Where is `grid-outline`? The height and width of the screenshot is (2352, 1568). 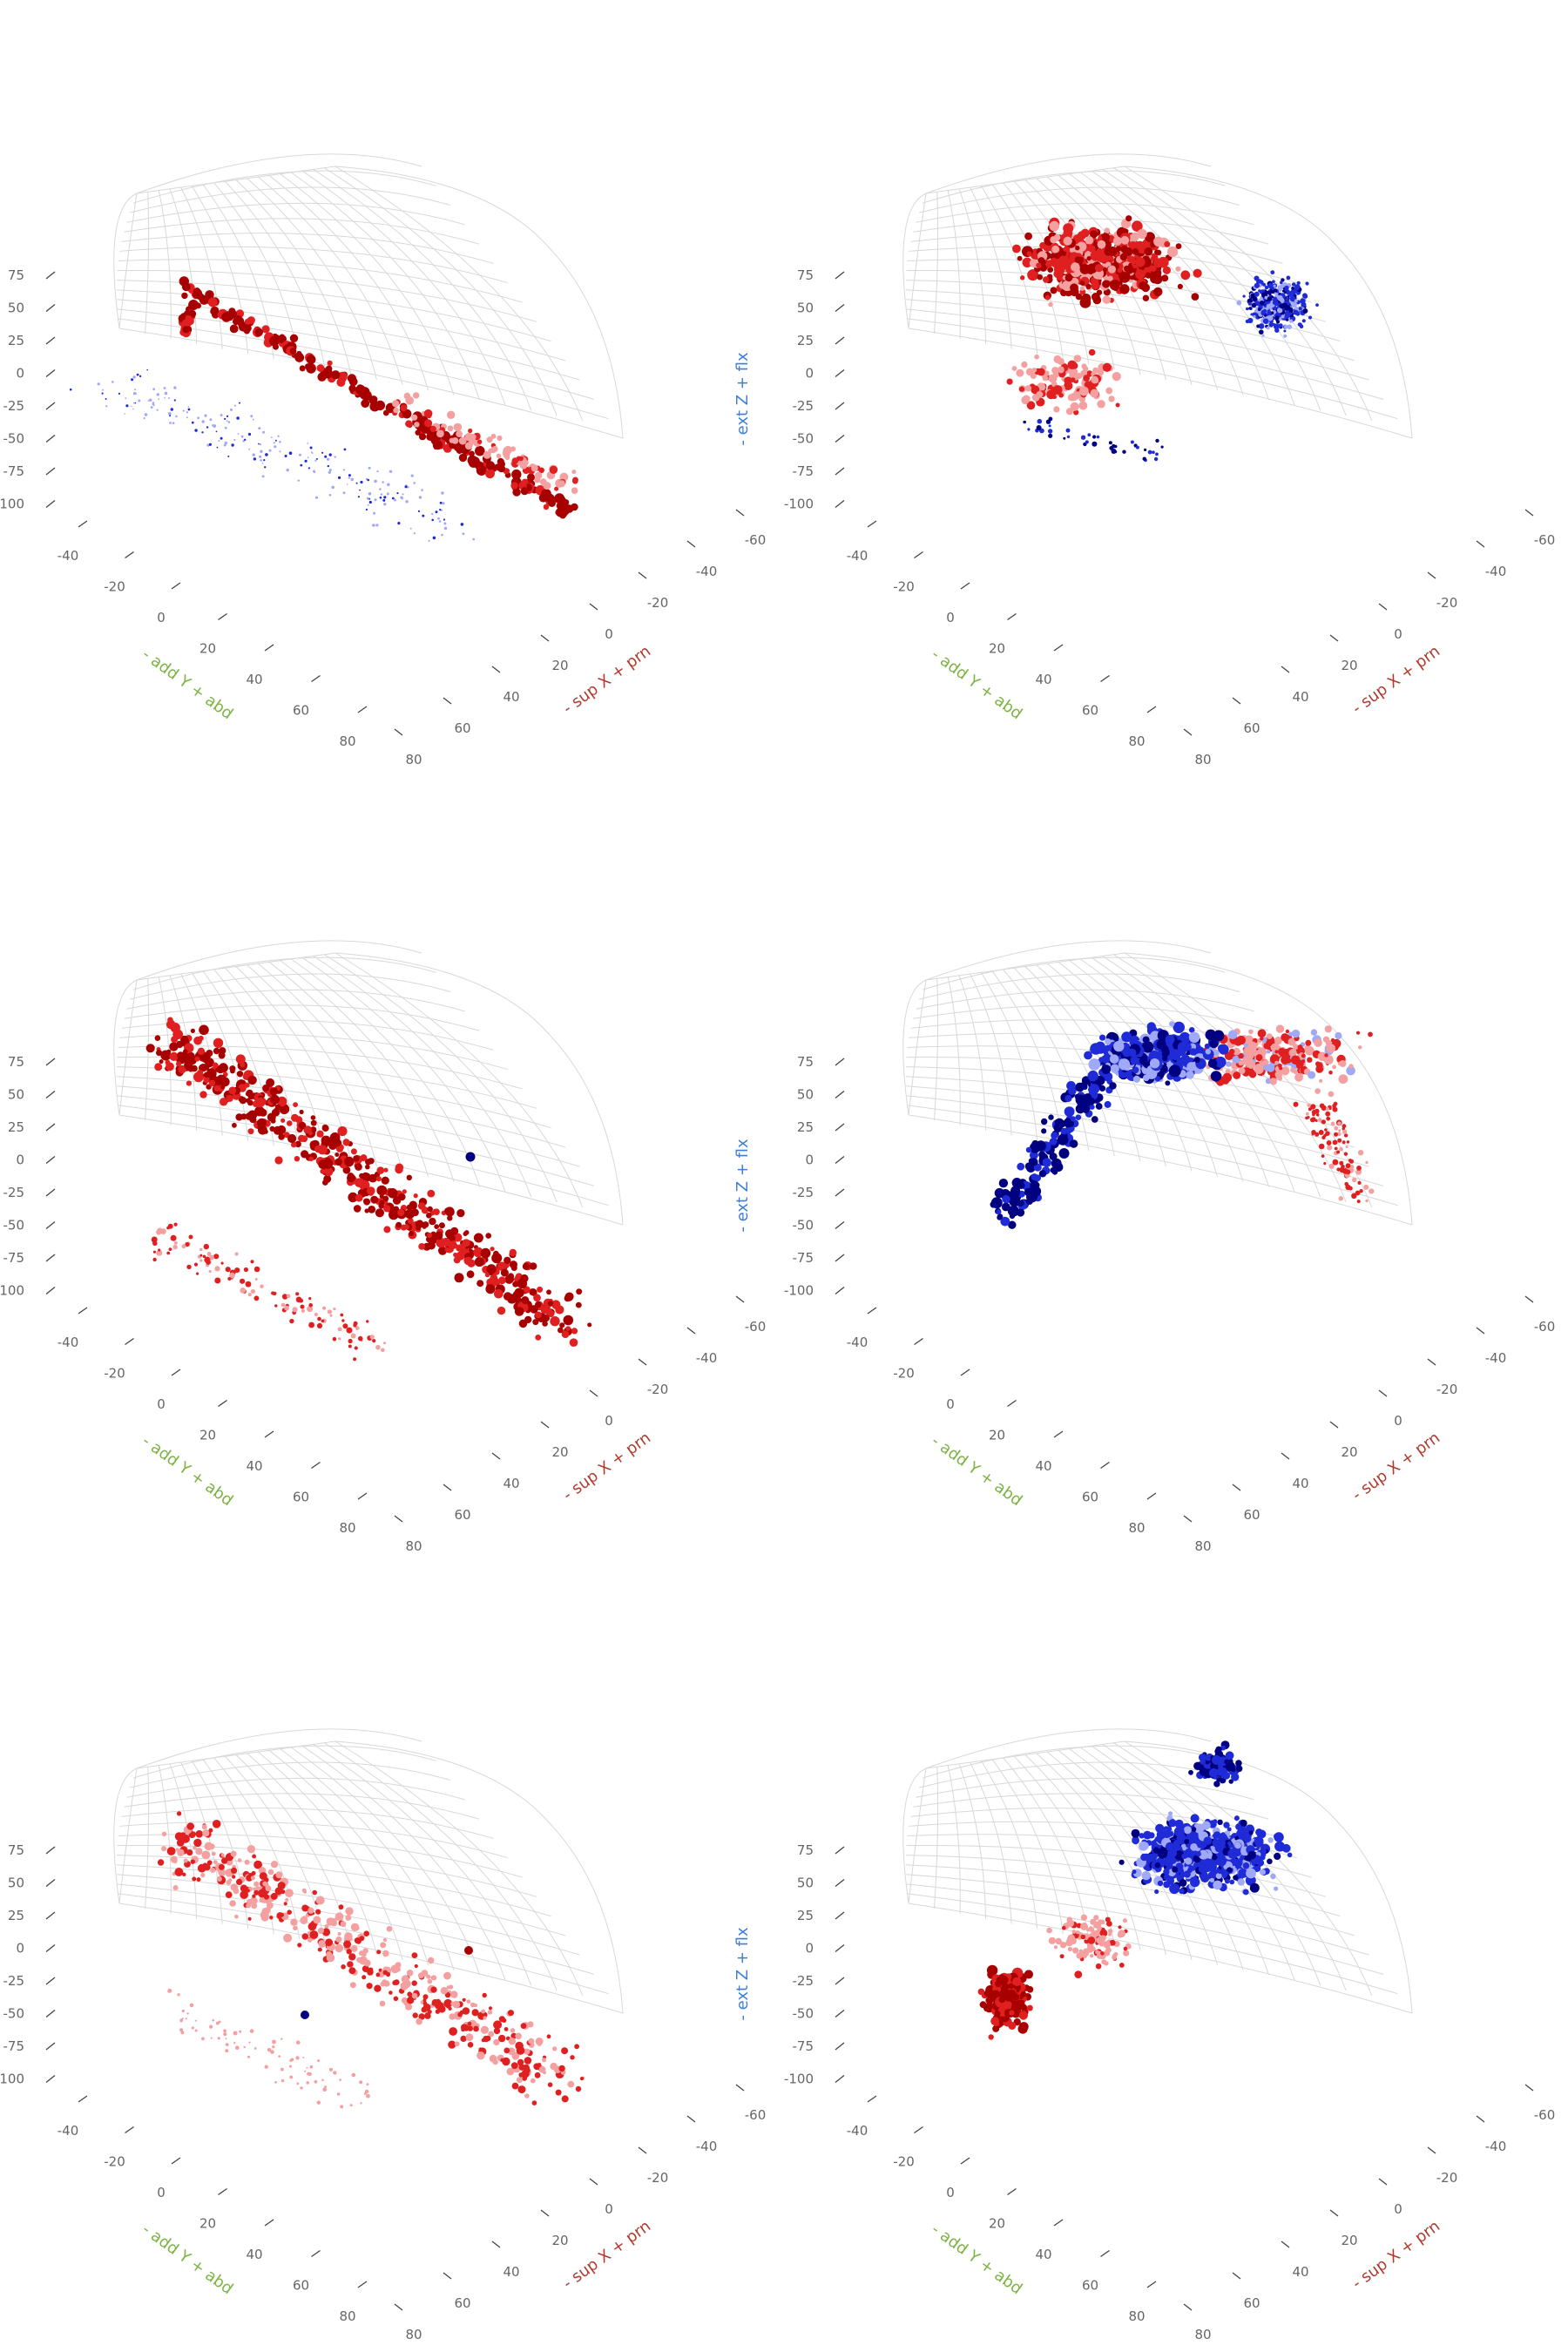 grid-outline is located at coordinates (368, 1877).